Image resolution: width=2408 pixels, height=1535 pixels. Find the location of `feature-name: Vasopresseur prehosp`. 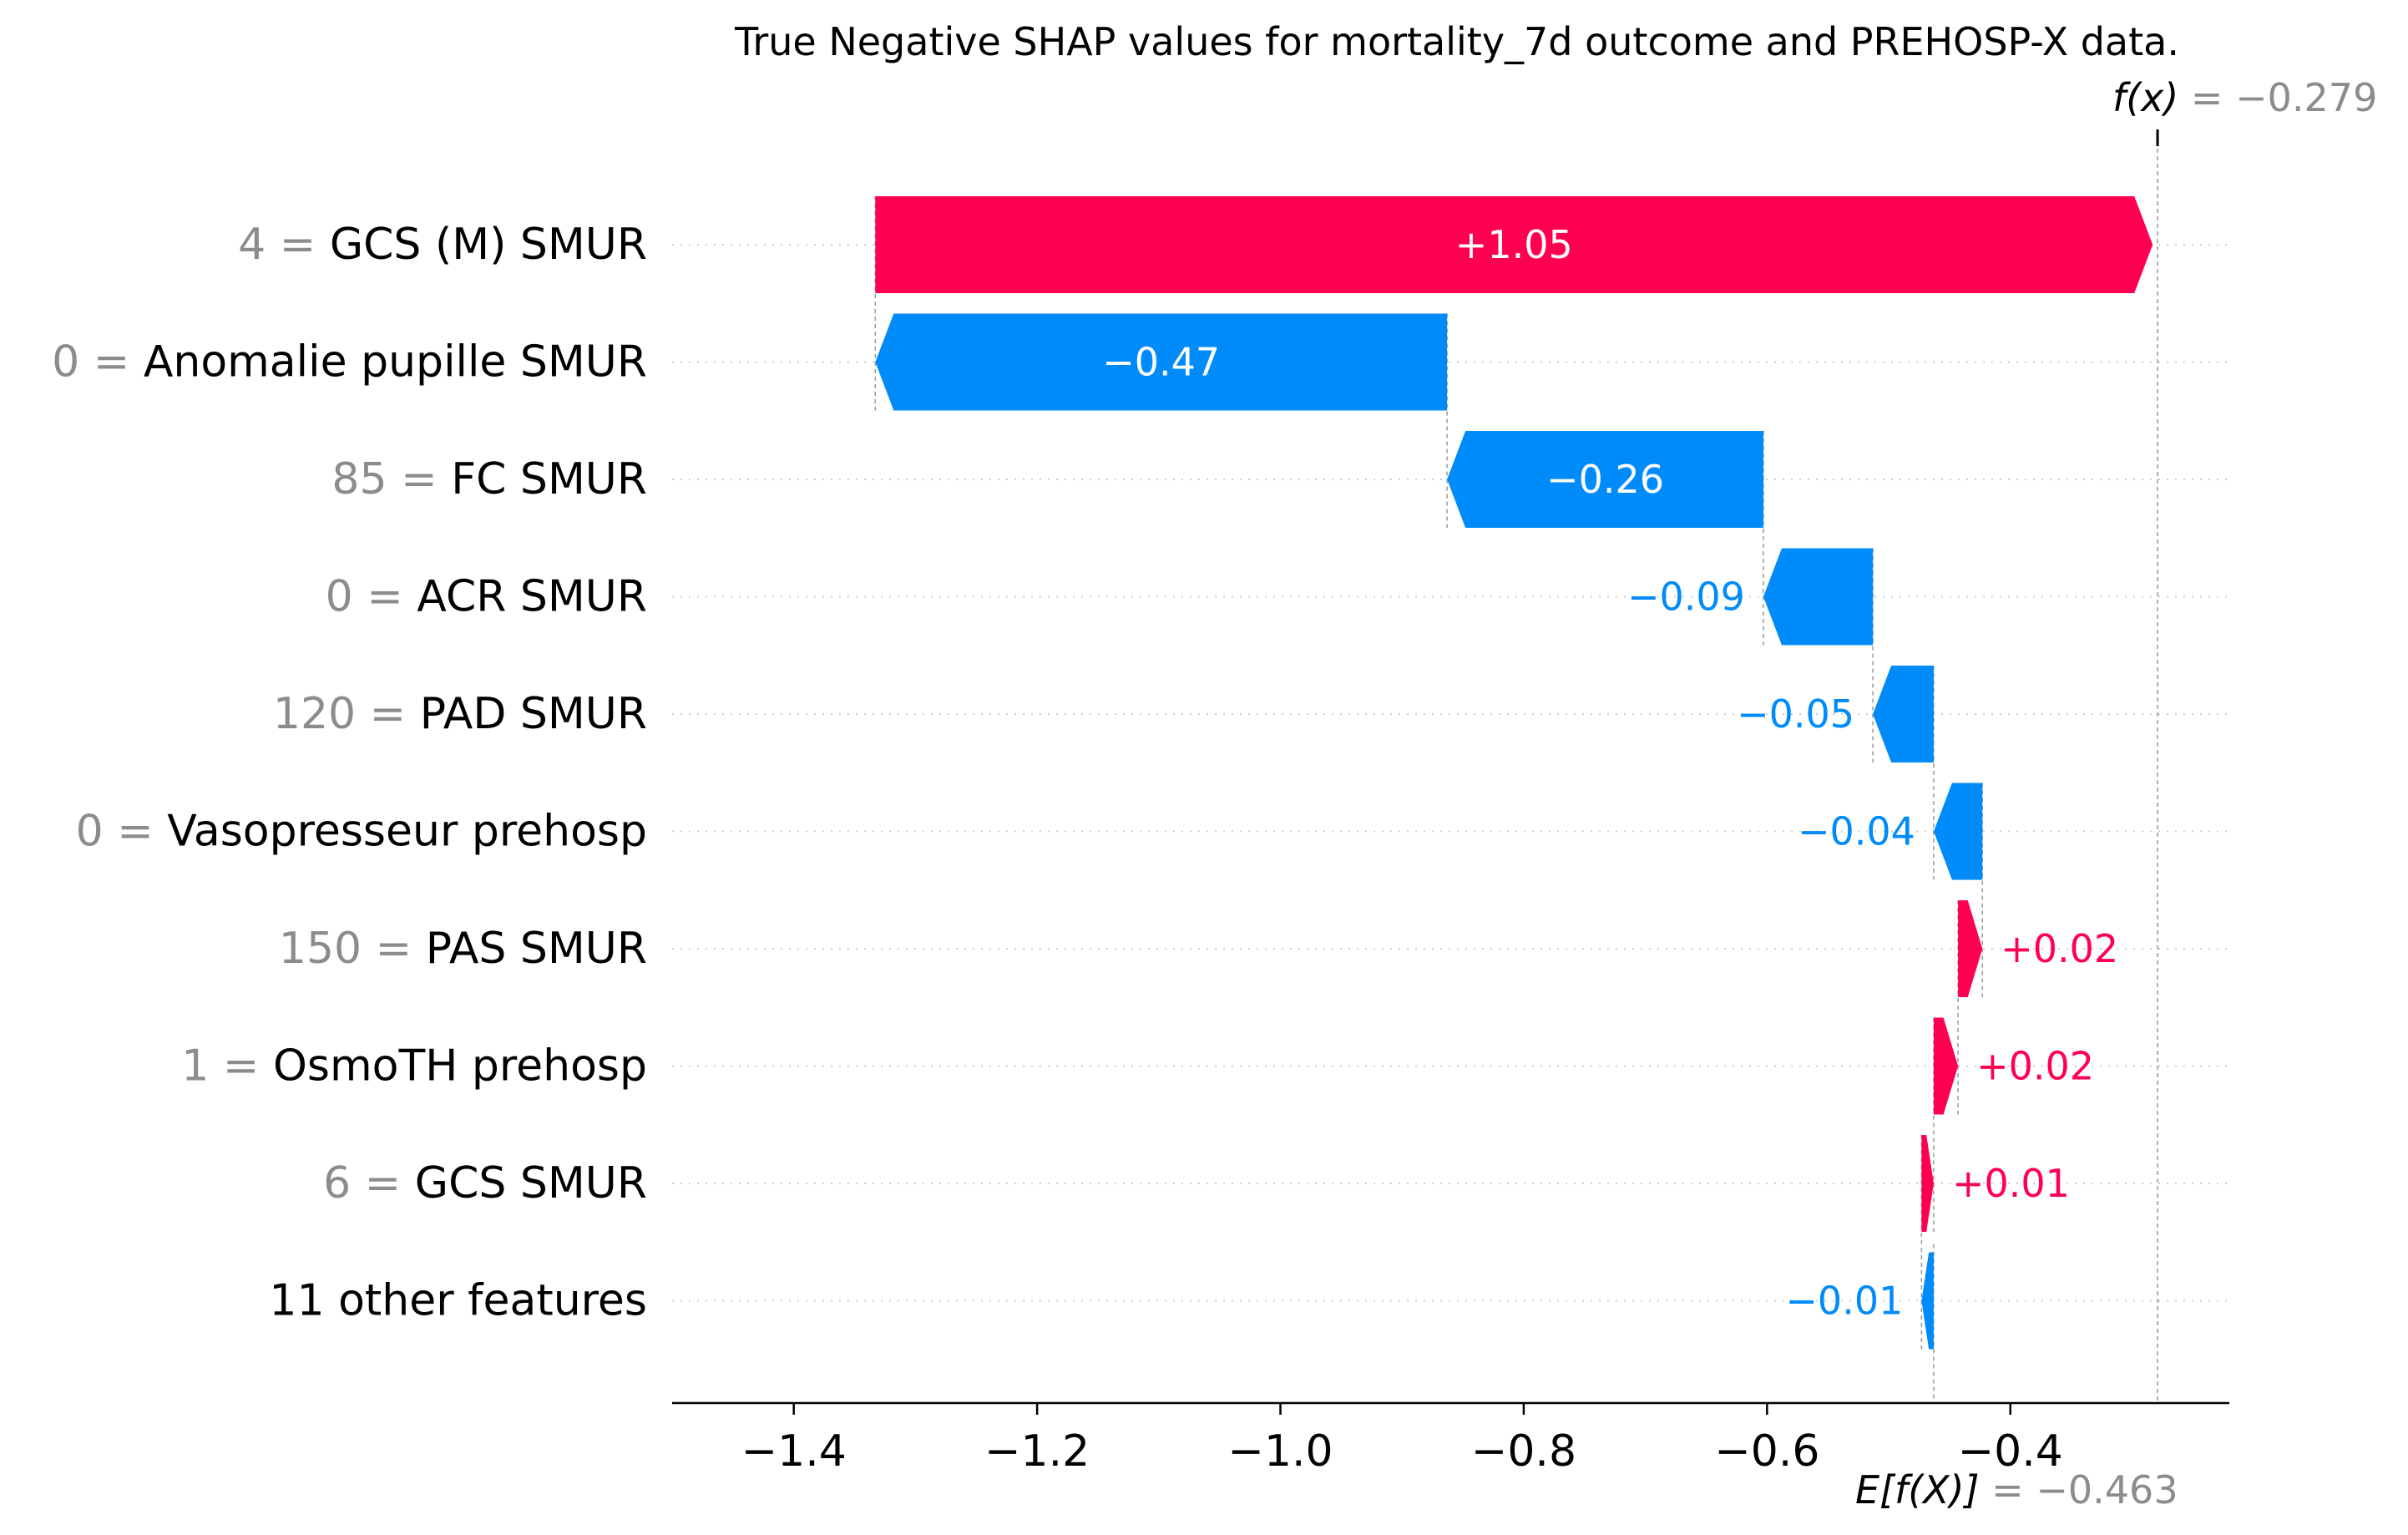

feature-name: Vasopresseur prehosp is located at coordinates (407, 832).